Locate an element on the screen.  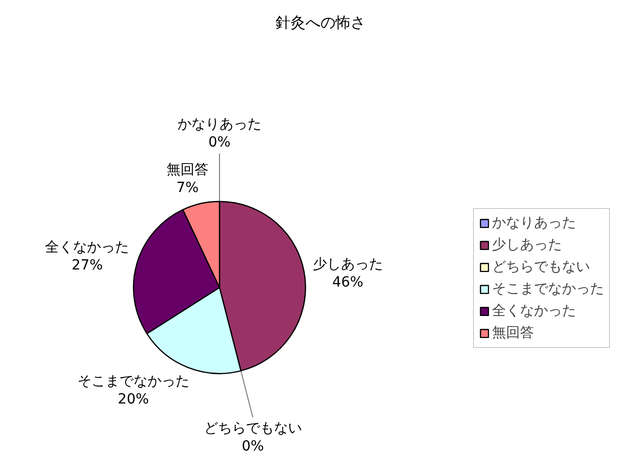
data-label: 46% is located at coordinates (348, 282).